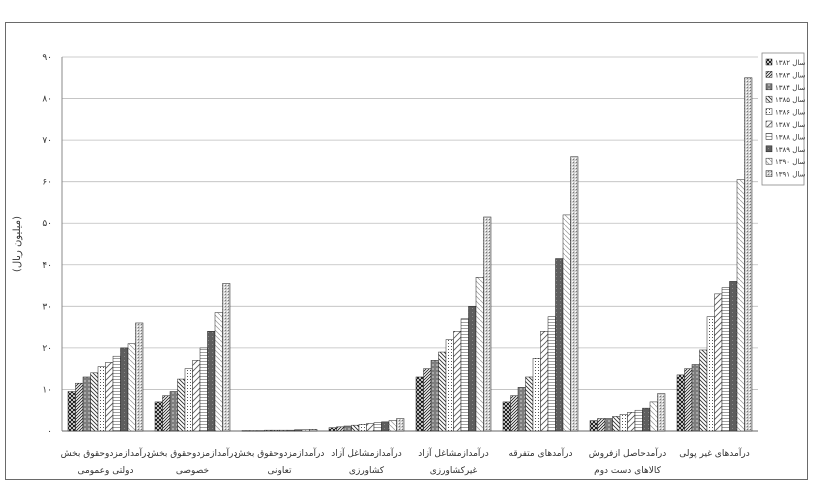 This screenshot has width=814, height=485. I want to click on y-tick-label: ۱۰, so click(47, 390).